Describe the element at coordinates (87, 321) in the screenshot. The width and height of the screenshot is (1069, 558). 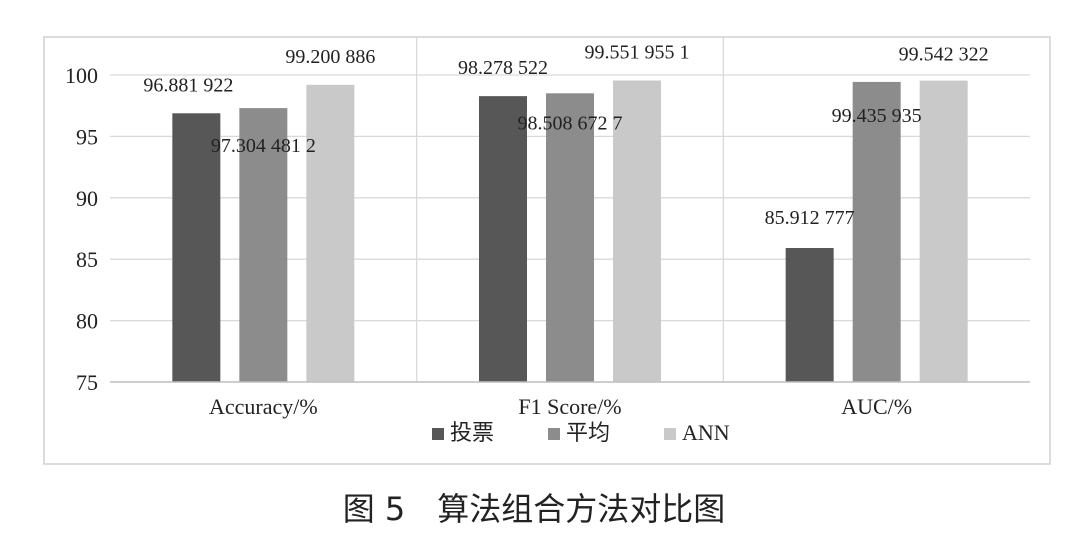
I see `y-tick-label: 80` at that location.